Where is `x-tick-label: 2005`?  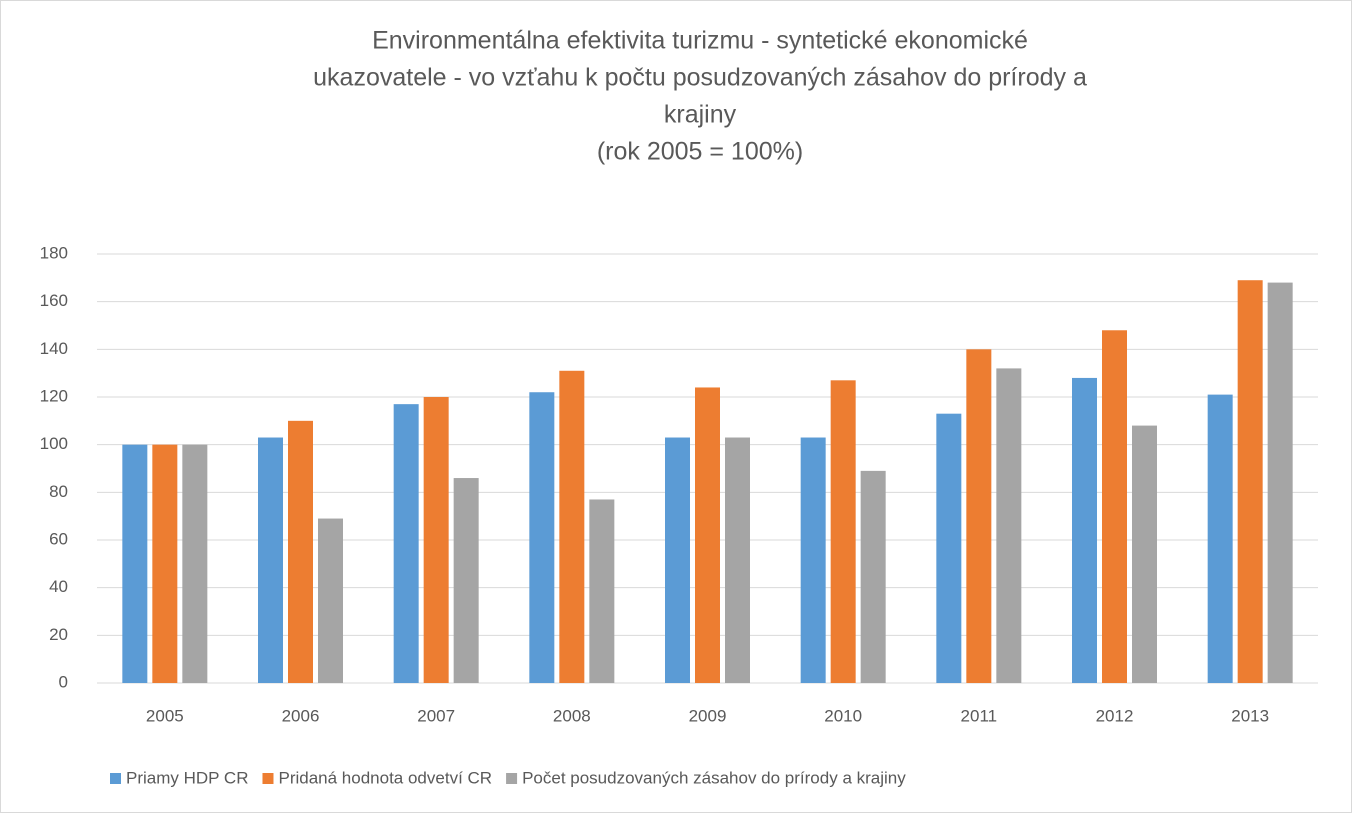
x-tick-label: 2005 is located at coordinates (165, 715).